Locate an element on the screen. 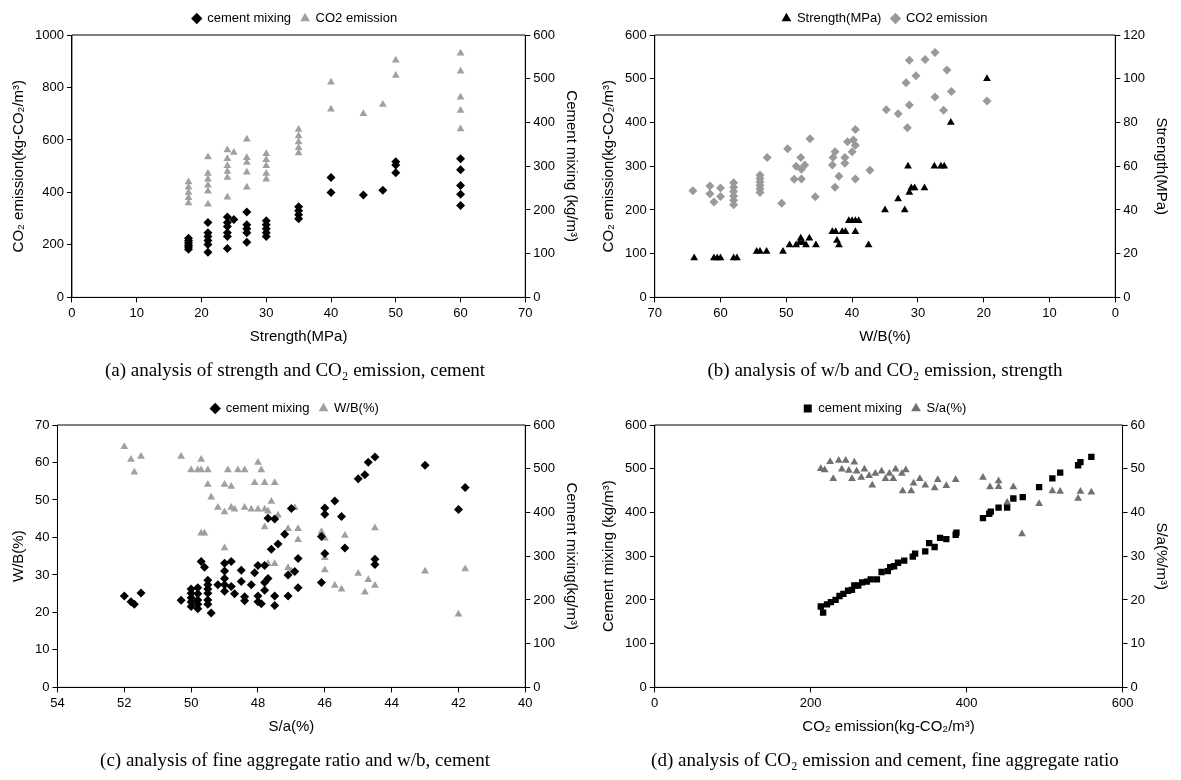 This screenshot has height=780, width=1181. x-tick-label: 50 is located at coordinates (786, 312).